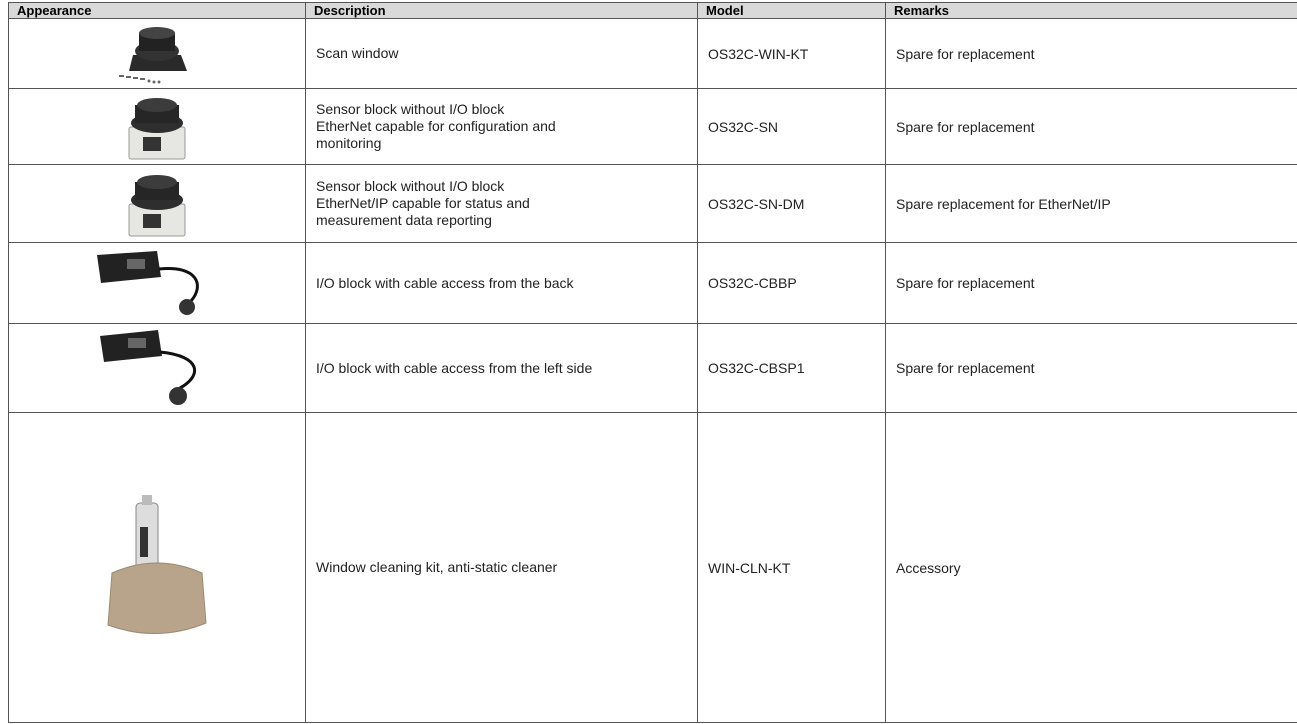 The width and height of the screenshot is (1297, 724). Describe the element at coordinates (501, 53) in the screenshot. I see `description-cell: Scan window` at that location.